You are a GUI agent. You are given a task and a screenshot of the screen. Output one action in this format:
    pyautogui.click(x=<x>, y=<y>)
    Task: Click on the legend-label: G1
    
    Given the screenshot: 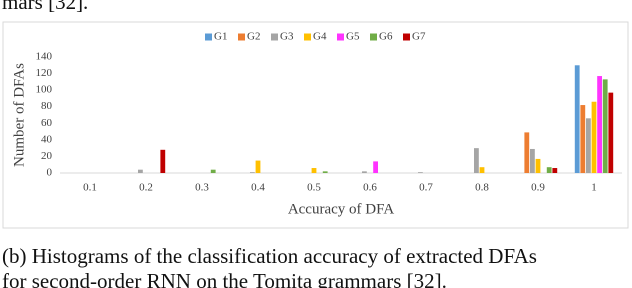 What is the action you would take?
    pyautogui.click(x=220, y=37)
    